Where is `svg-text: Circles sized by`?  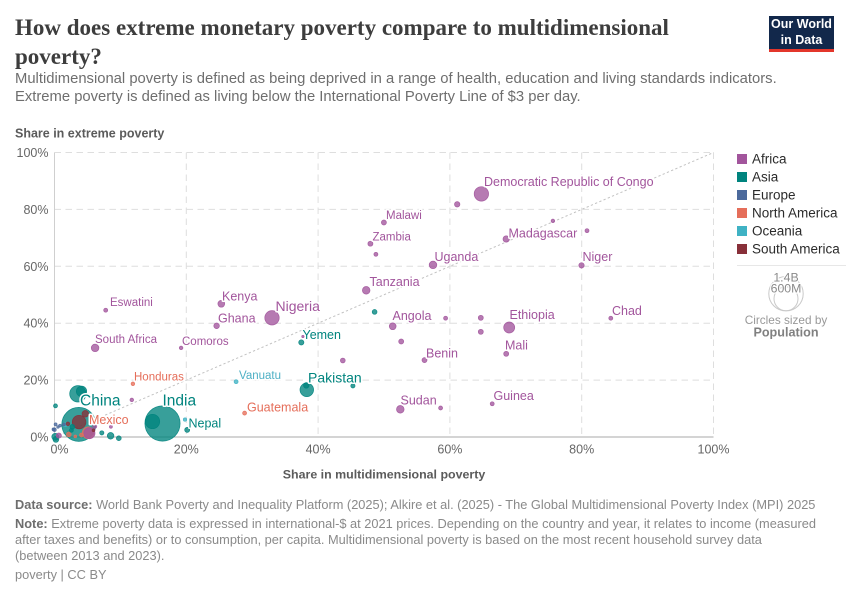
svg-text: Circles sized by is located at coordinates (786, 320).